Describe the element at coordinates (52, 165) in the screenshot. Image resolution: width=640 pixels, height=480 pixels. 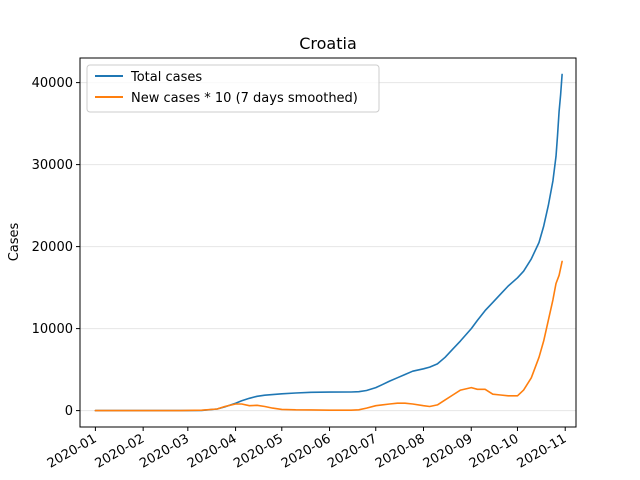
I see `y-tick-label: 30000` at that location.